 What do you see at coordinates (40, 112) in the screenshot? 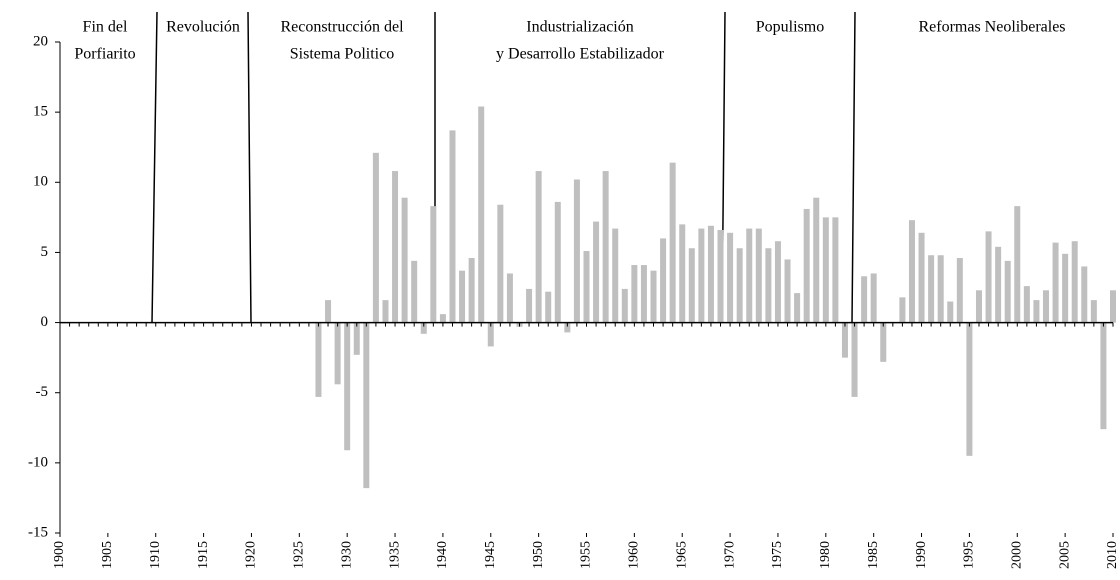
I see `y-tick-label: 15` at bounding box center [40, 112].